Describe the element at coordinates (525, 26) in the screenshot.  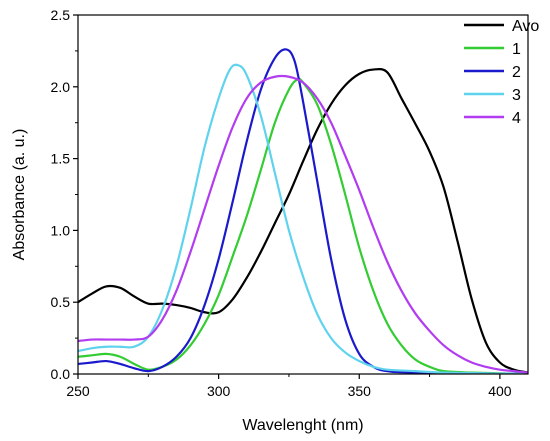
I see `legend-label-avo: Avo` at that location.